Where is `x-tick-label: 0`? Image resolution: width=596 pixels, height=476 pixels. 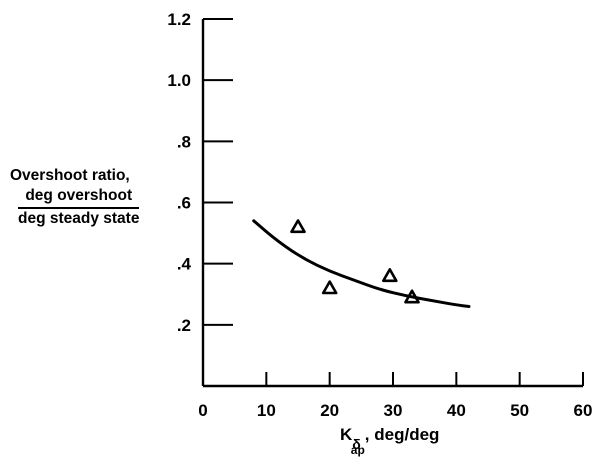 x-tick-label: 0 is located at coordinates (202, 410).